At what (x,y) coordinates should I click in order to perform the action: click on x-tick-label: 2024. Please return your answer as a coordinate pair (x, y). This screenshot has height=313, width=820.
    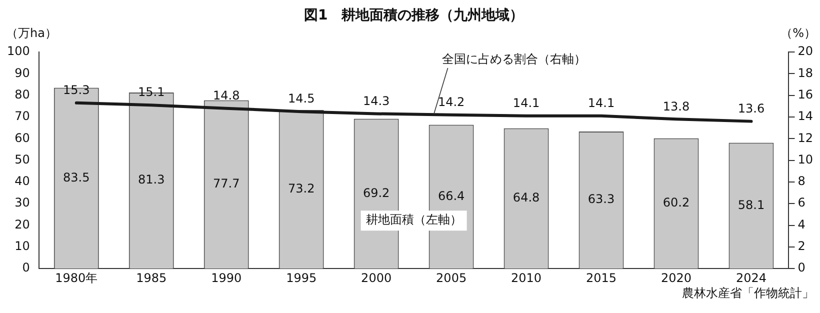
    Looking at the image, I should click on (751, 277).